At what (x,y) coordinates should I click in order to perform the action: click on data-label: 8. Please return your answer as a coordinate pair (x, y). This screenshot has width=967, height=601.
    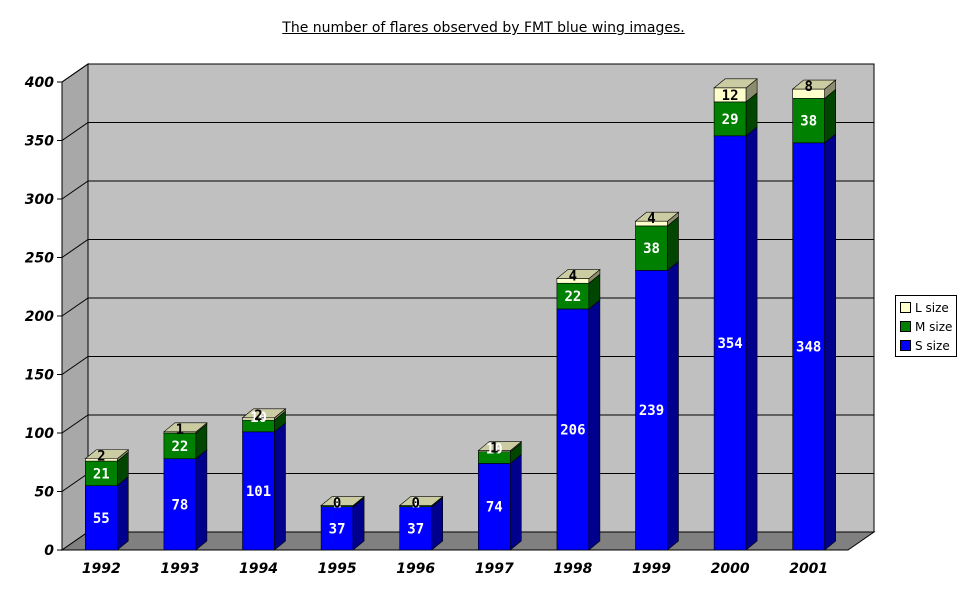
    Looking at the image, I should click on (808, 87).